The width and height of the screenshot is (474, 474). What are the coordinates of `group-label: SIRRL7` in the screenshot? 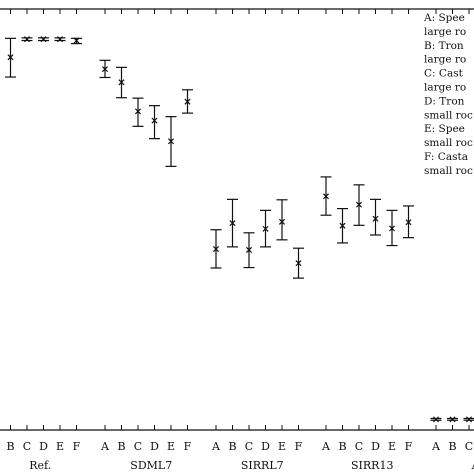 It's located at (262, 465).